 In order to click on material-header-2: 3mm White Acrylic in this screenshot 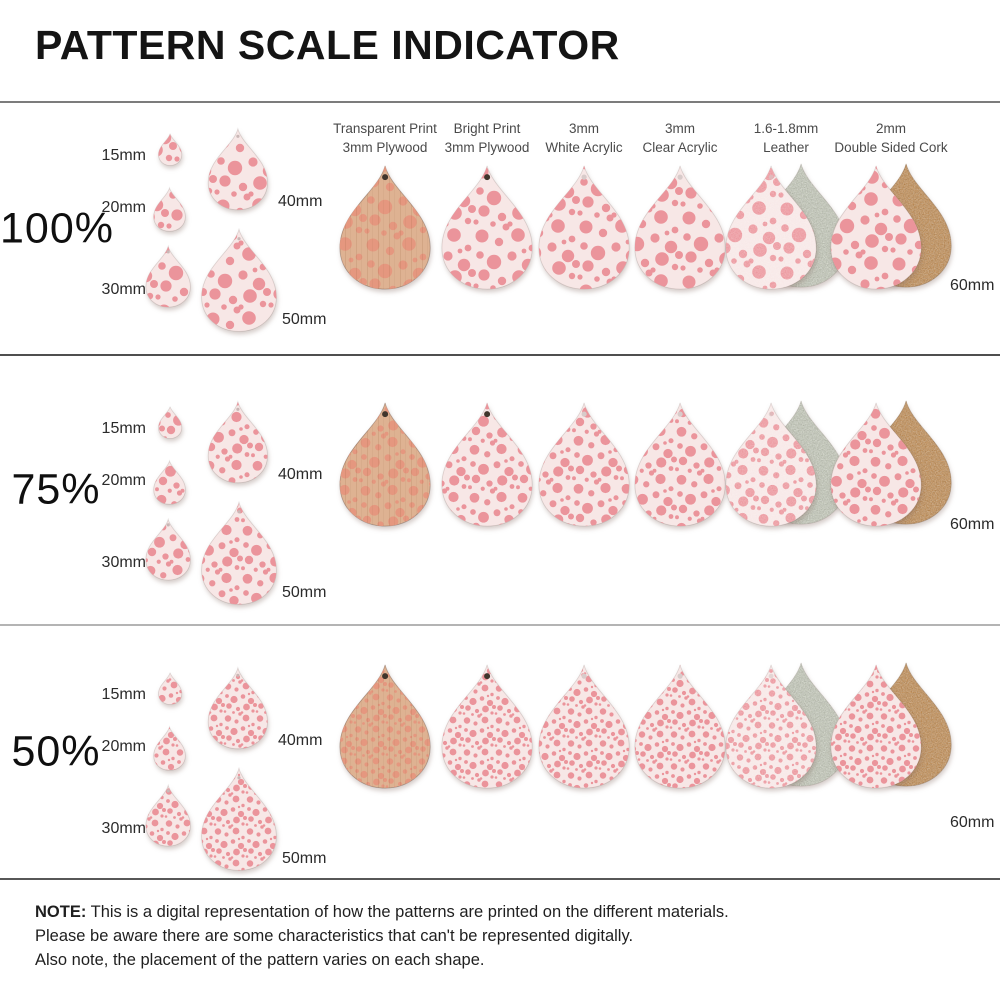, I will do `click(584, 138)`.